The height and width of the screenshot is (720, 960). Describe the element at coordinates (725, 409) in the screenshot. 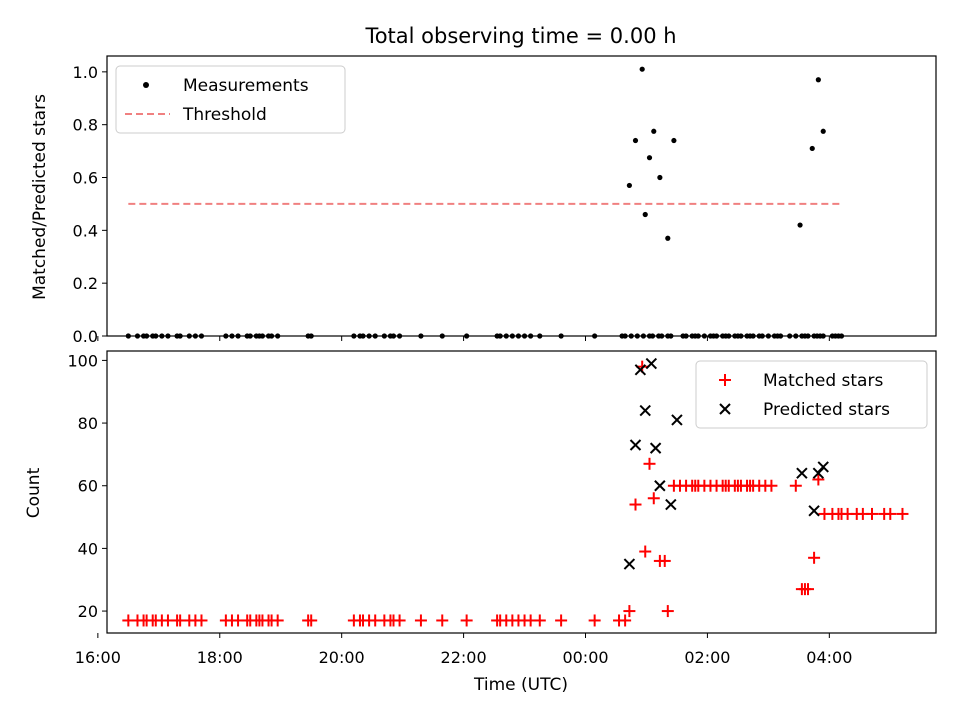

I see `legend-predicted-marker` at that location.